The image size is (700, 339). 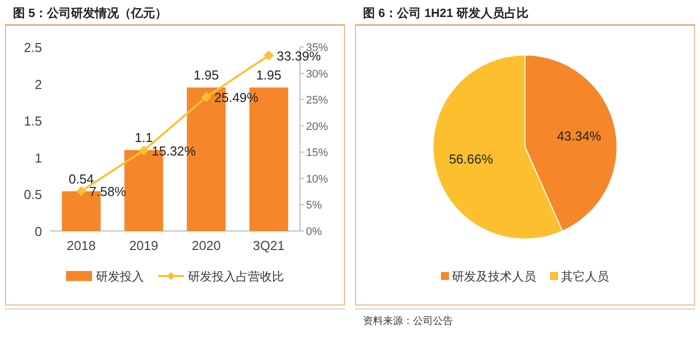 I want to click on legend-label: 研发投入, so click(x=120, y=277).